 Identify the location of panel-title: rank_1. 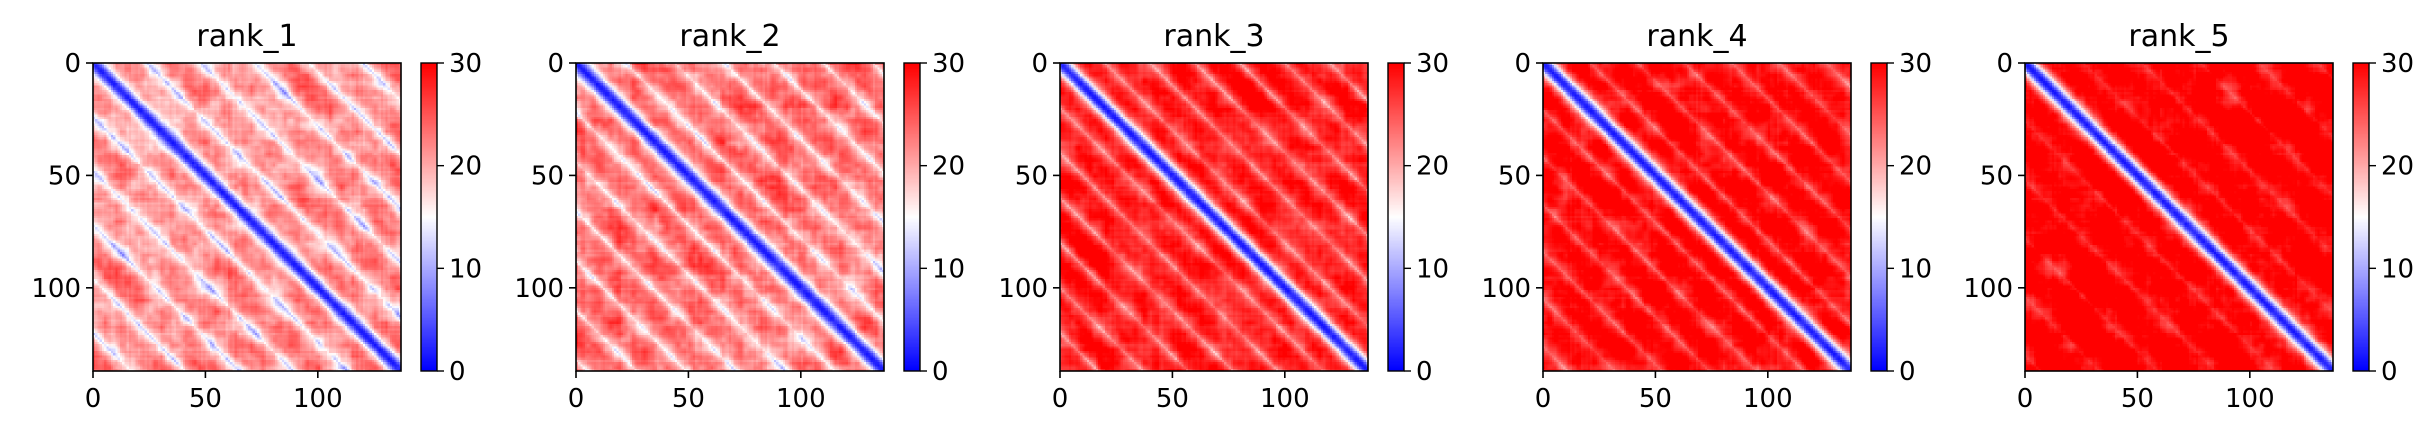
(246, 36).